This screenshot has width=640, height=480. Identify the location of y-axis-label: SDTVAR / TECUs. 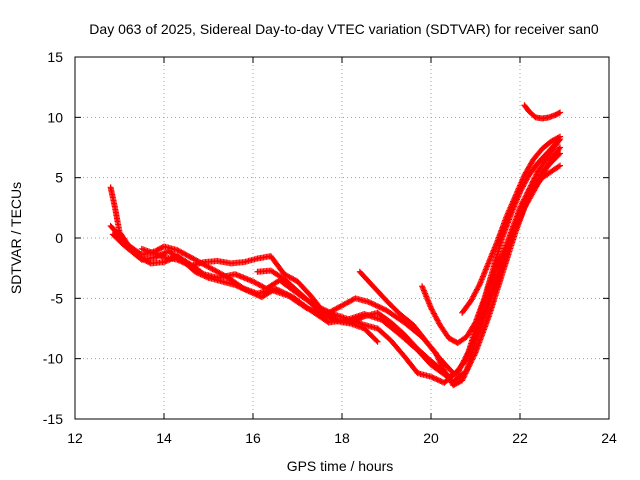
(16, 238).